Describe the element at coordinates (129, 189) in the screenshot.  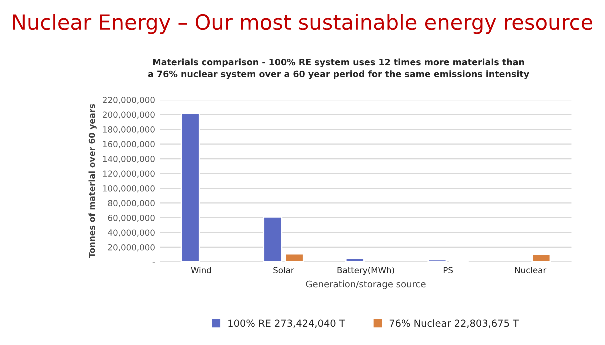
I see `y-tick-label: 100,000,000` at that location.